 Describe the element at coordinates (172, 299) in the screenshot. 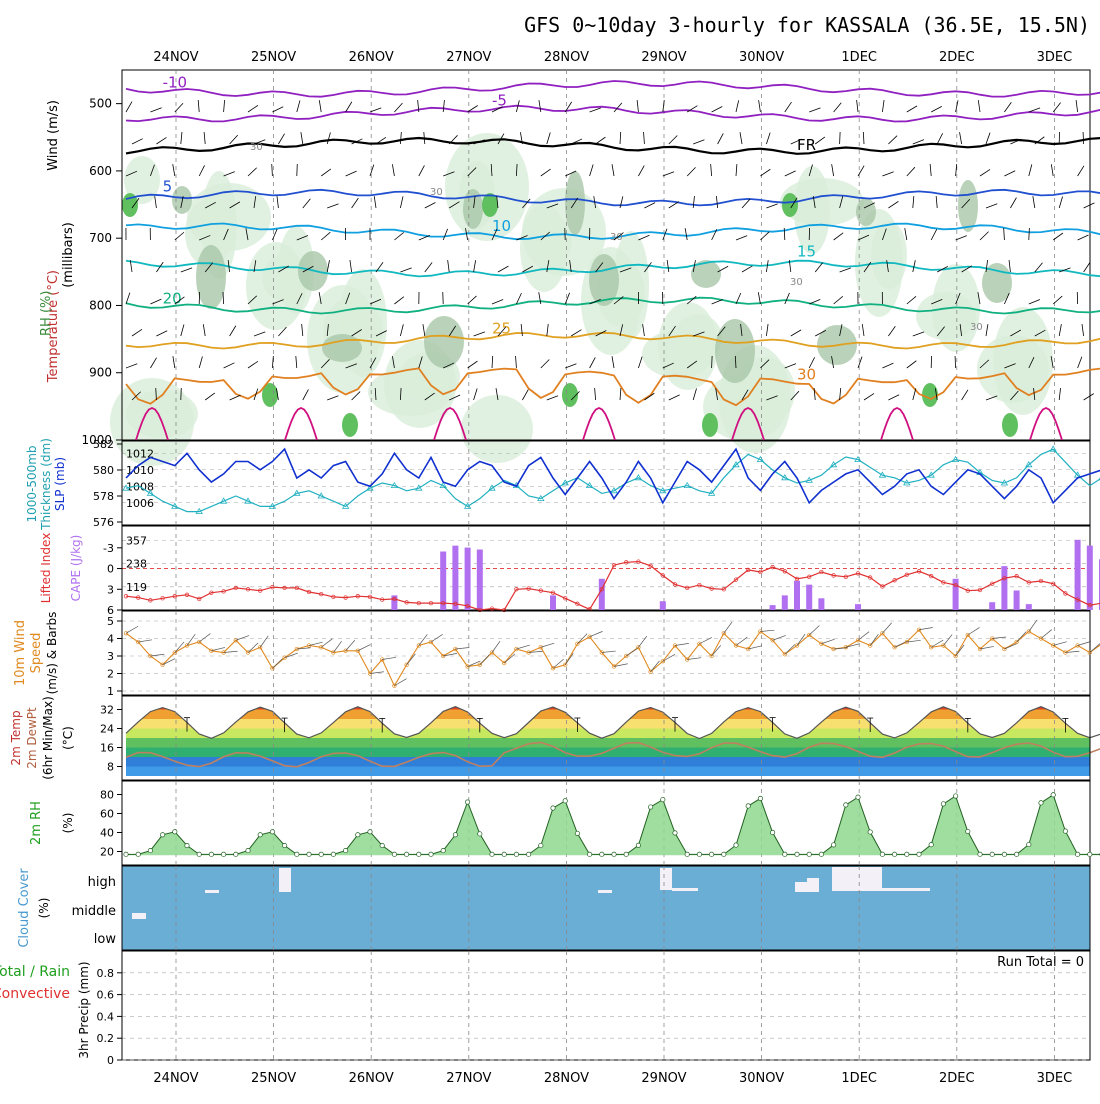

I see `isotherm-label: 20` at that location.